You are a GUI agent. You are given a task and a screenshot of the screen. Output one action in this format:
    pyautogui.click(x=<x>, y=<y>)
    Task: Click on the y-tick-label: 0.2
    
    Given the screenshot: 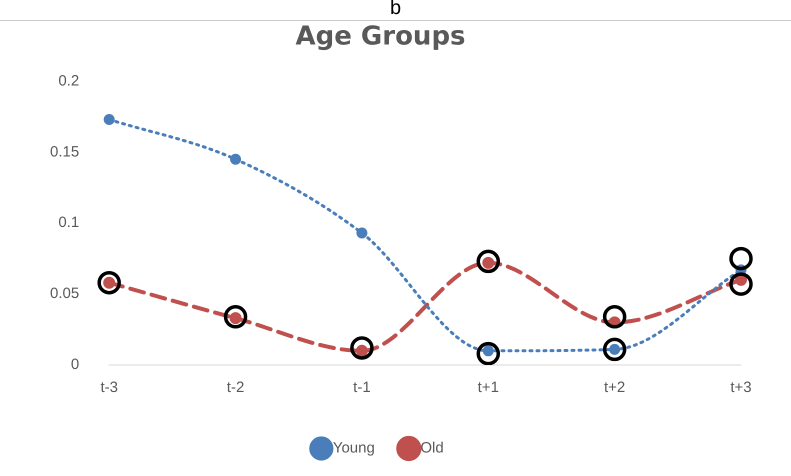 What is the action you would take?
    pyautogui.click(x=69, y=81)
    